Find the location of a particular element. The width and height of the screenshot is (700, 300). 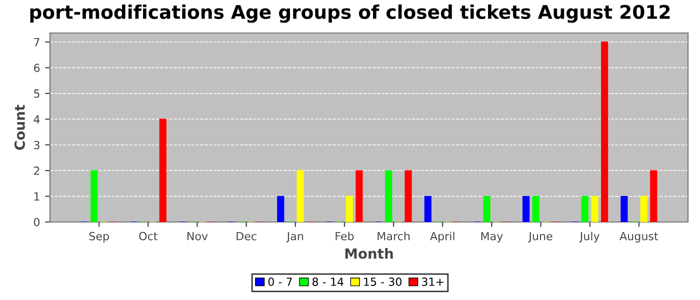

legend-label: 8 - 14 is located at coordinates (328, 282).